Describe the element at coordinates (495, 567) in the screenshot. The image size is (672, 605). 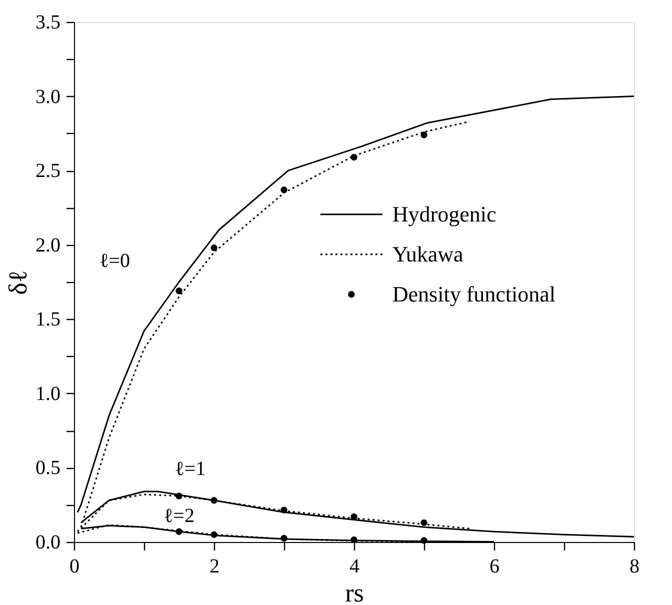
I see `x-tick-label: 6` at that location.